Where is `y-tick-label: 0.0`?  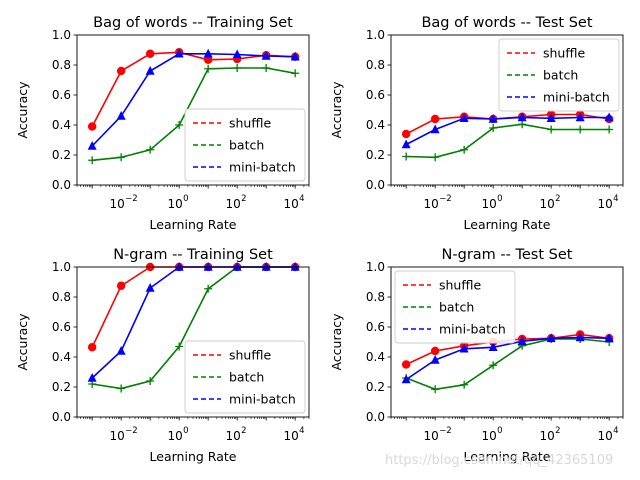
y-tick-label: 0.0 is located at coordinates (375, 417).